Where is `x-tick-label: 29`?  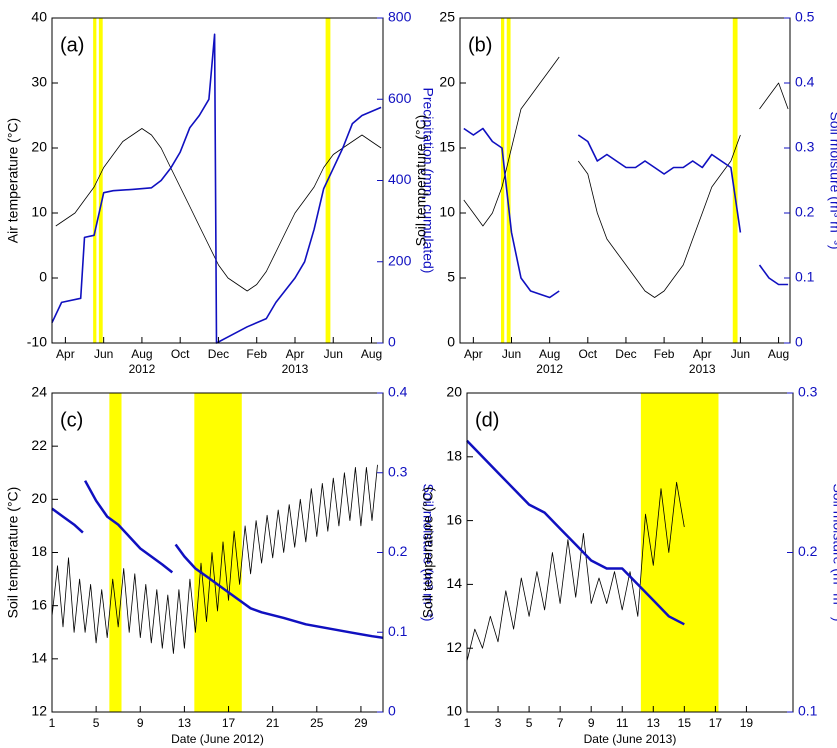
x-tick-label: 29 is located at coordinates (361, 723).